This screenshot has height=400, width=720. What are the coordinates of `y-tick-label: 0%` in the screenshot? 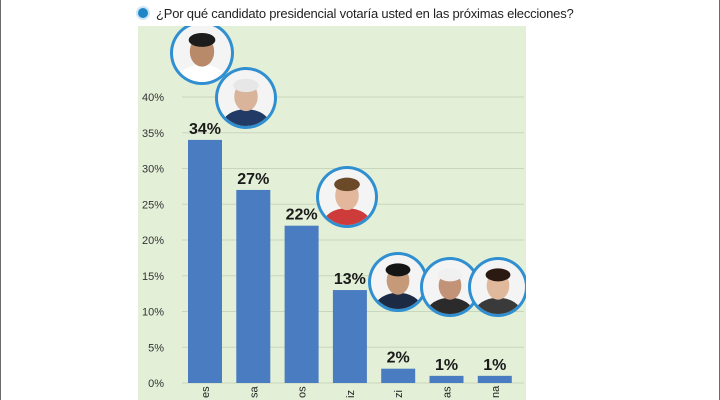 It's located at (156, 384).